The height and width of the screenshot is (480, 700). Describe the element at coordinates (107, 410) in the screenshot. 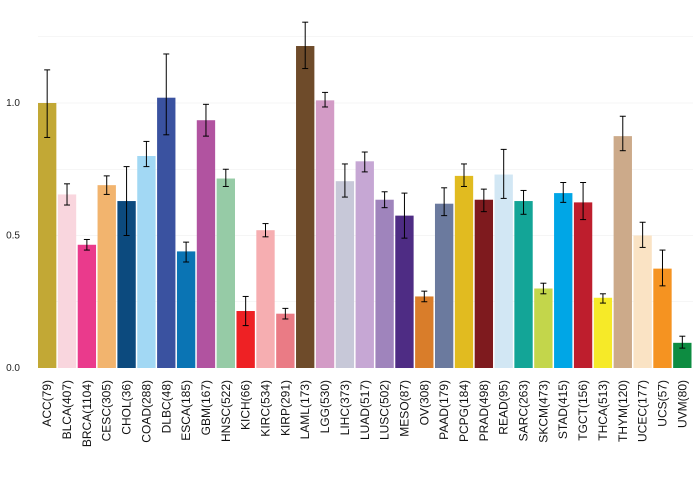

I see `x-tick-label: CESC(305)` at that location.